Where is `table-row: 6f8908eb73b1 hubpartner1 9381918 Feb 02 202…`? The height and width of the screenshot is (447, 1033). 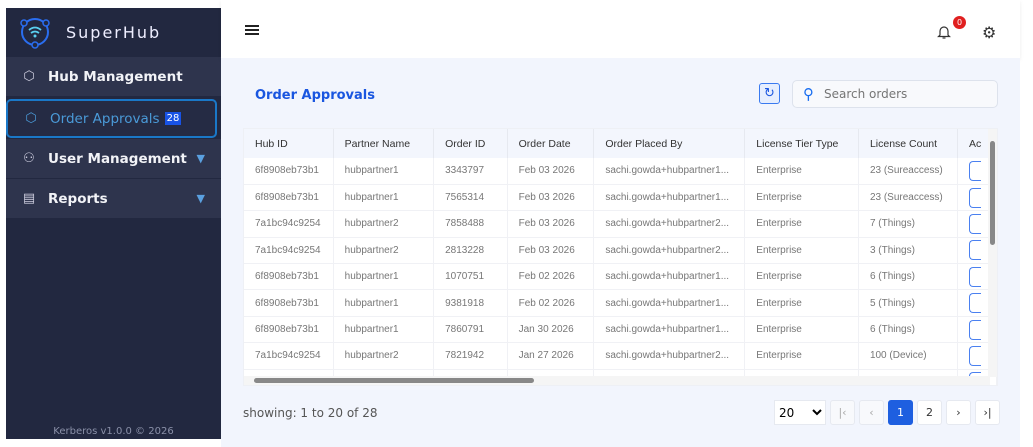 table-row: 6f8908eb73b1 hubpartner1 9381918 Feb 02 202… is located at coordinates (620, 303).